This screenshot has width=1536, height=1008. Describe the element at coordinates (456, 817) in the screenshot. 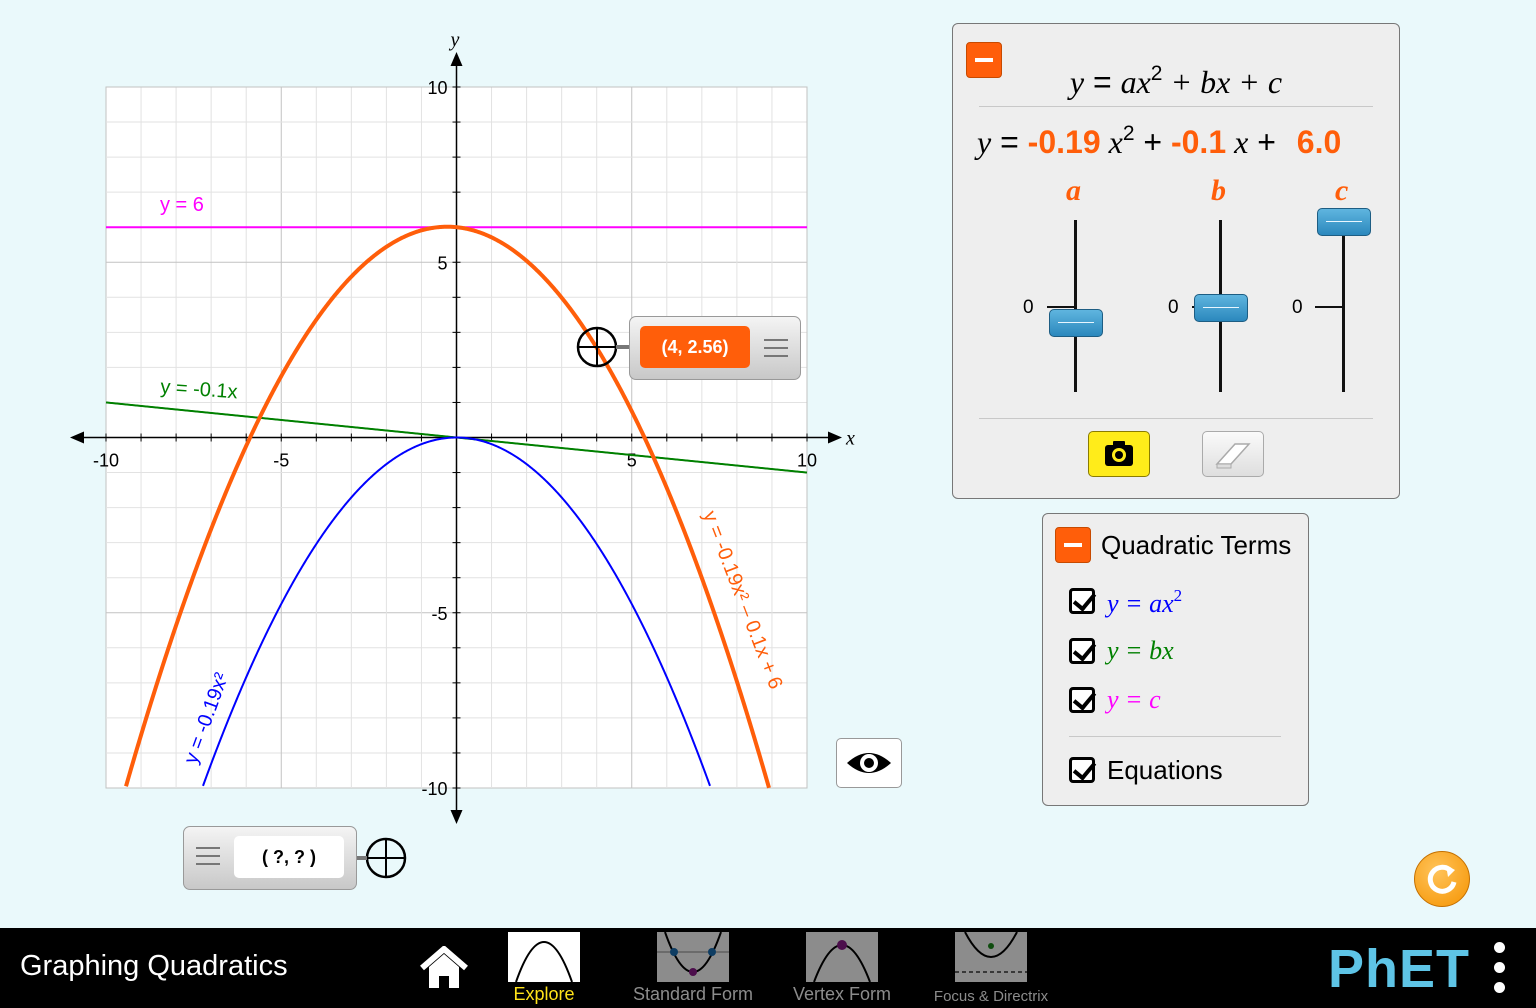

I see `y-axis-arrow-down` at that location.